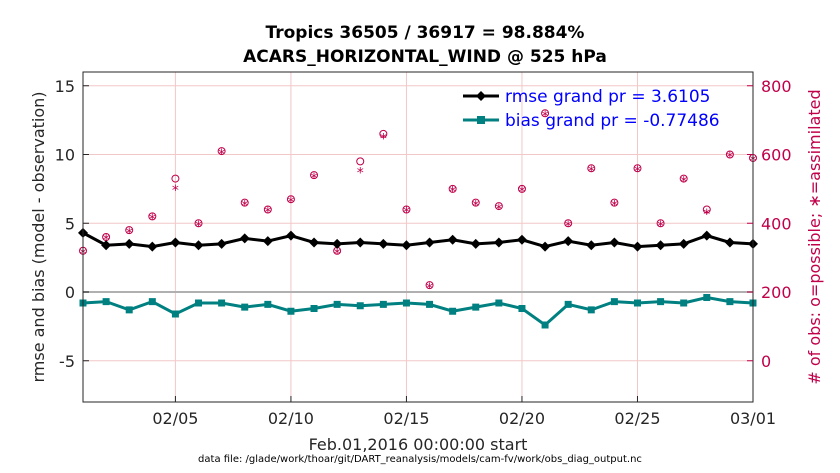 This screenshot has width=840, height=473. Describe the element at coordinates (65, 155) in the screenshot. I see `y-tick-label: 10` at that location.